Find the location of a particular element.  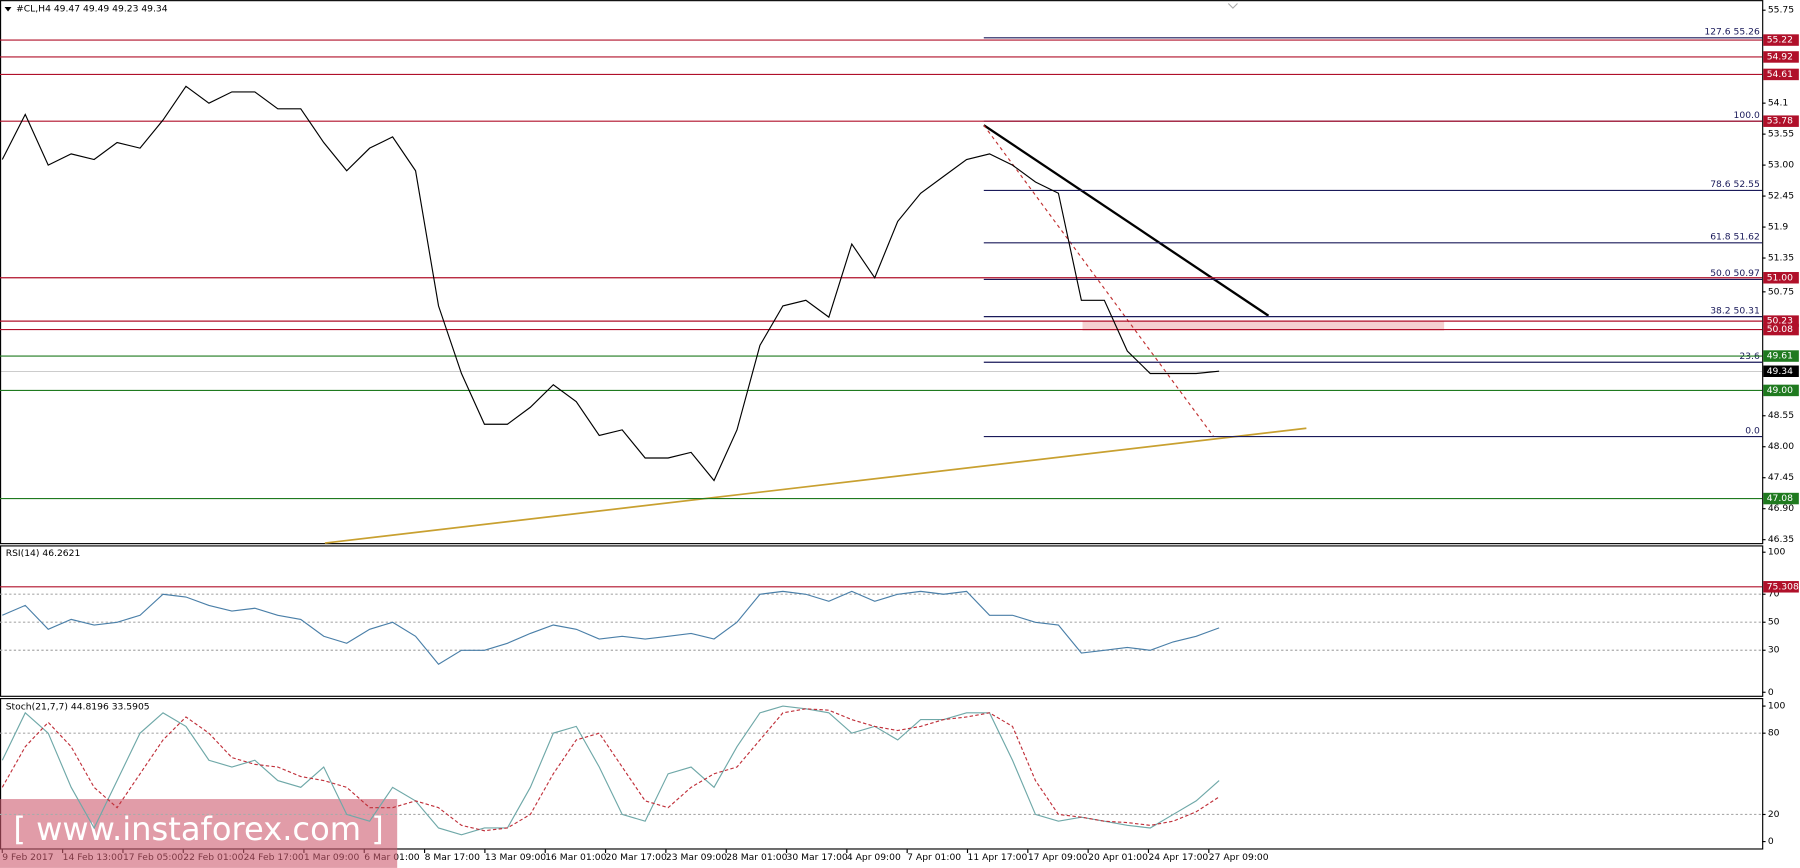

level-label: 54.92 is located at coordinates (1780, 56).